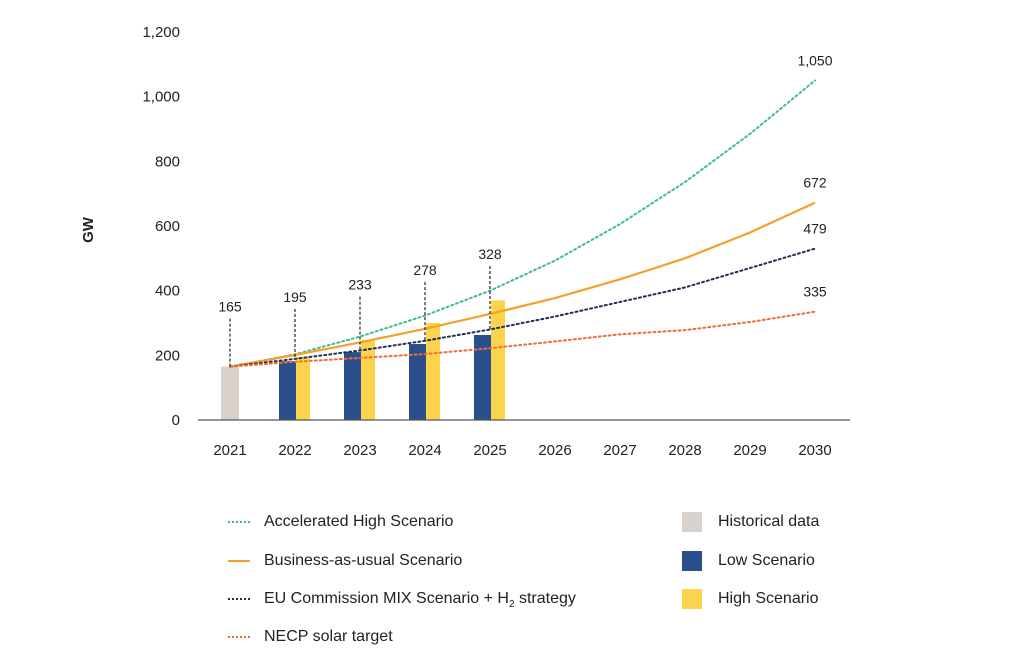  I want to click on x-tick-label: 2028, so click(684, 450).